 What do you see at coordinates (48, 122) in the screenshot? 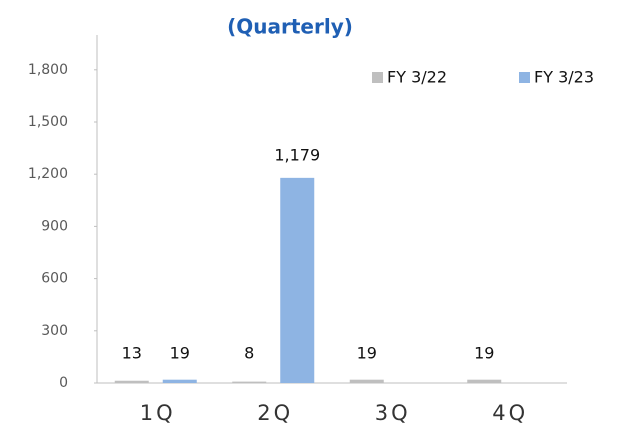
I see `y-tick-label: 1,500` at bounding box center [48, 122].